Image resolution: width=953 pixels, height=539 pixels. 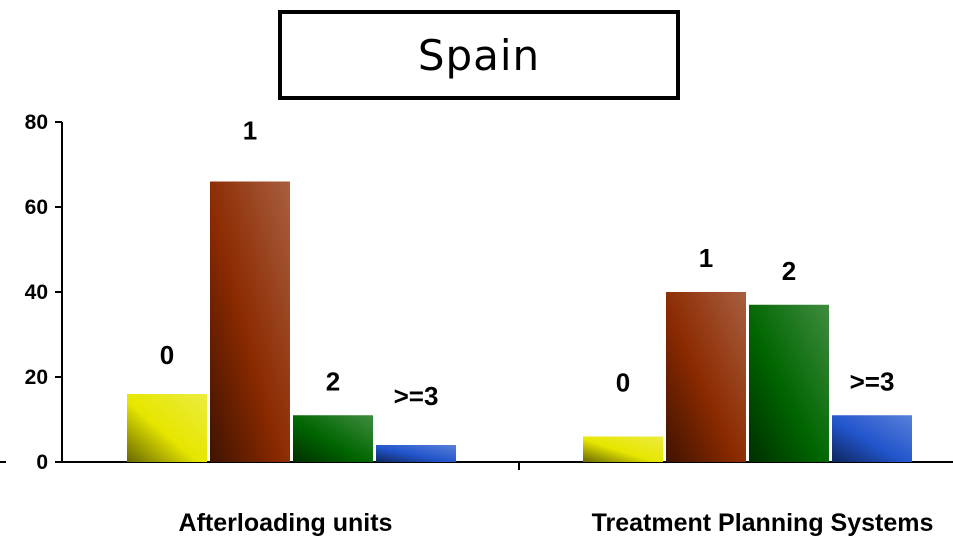 I want to click on y-tick-label: 80, so click(x=36, y=122).